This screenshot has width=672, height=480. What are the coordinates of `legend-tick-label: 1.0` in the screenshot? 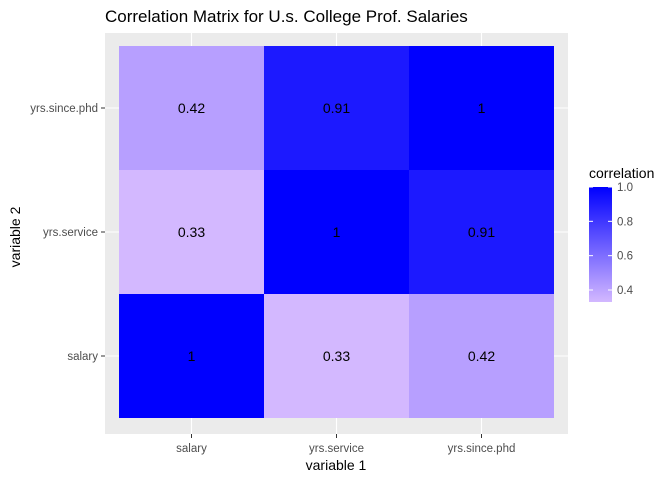 It's located at (625, 188).